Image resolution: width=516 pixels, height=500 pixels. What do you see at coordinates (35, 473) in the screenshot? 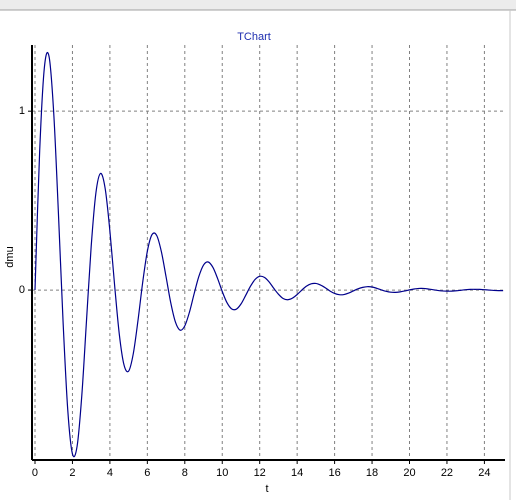
I see `x-tick-label: 0` at bounding box center [35, 473].